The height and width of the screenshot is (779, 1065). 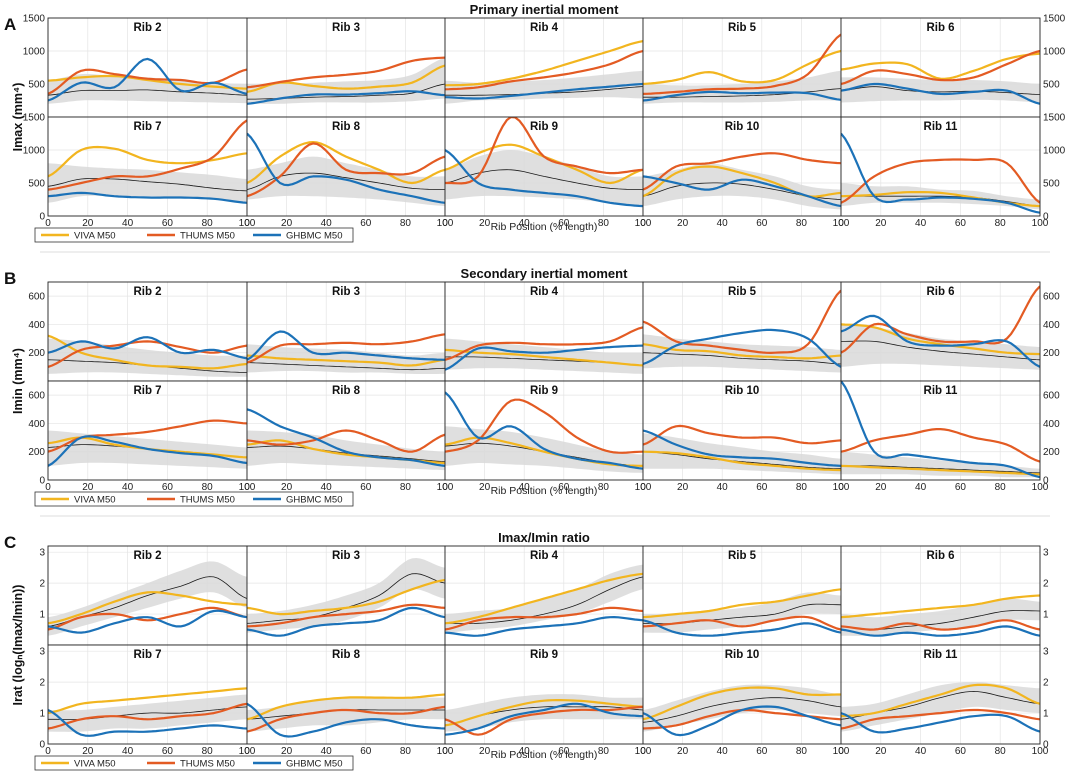 What do you see at coordinates (1046, 584) in the screenshot?
I see `y-tick-label: 2` at bounding box center [1046, 584].